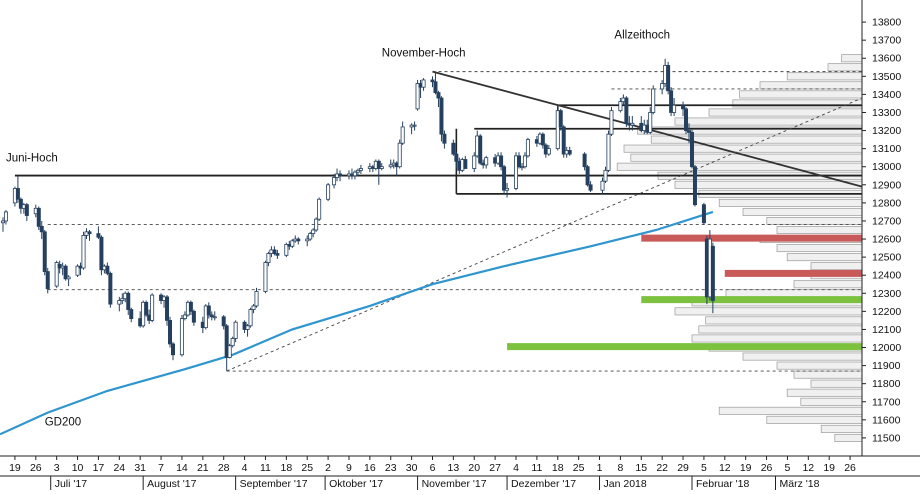  I want to click on month-label: November '17, so click(454, 484).